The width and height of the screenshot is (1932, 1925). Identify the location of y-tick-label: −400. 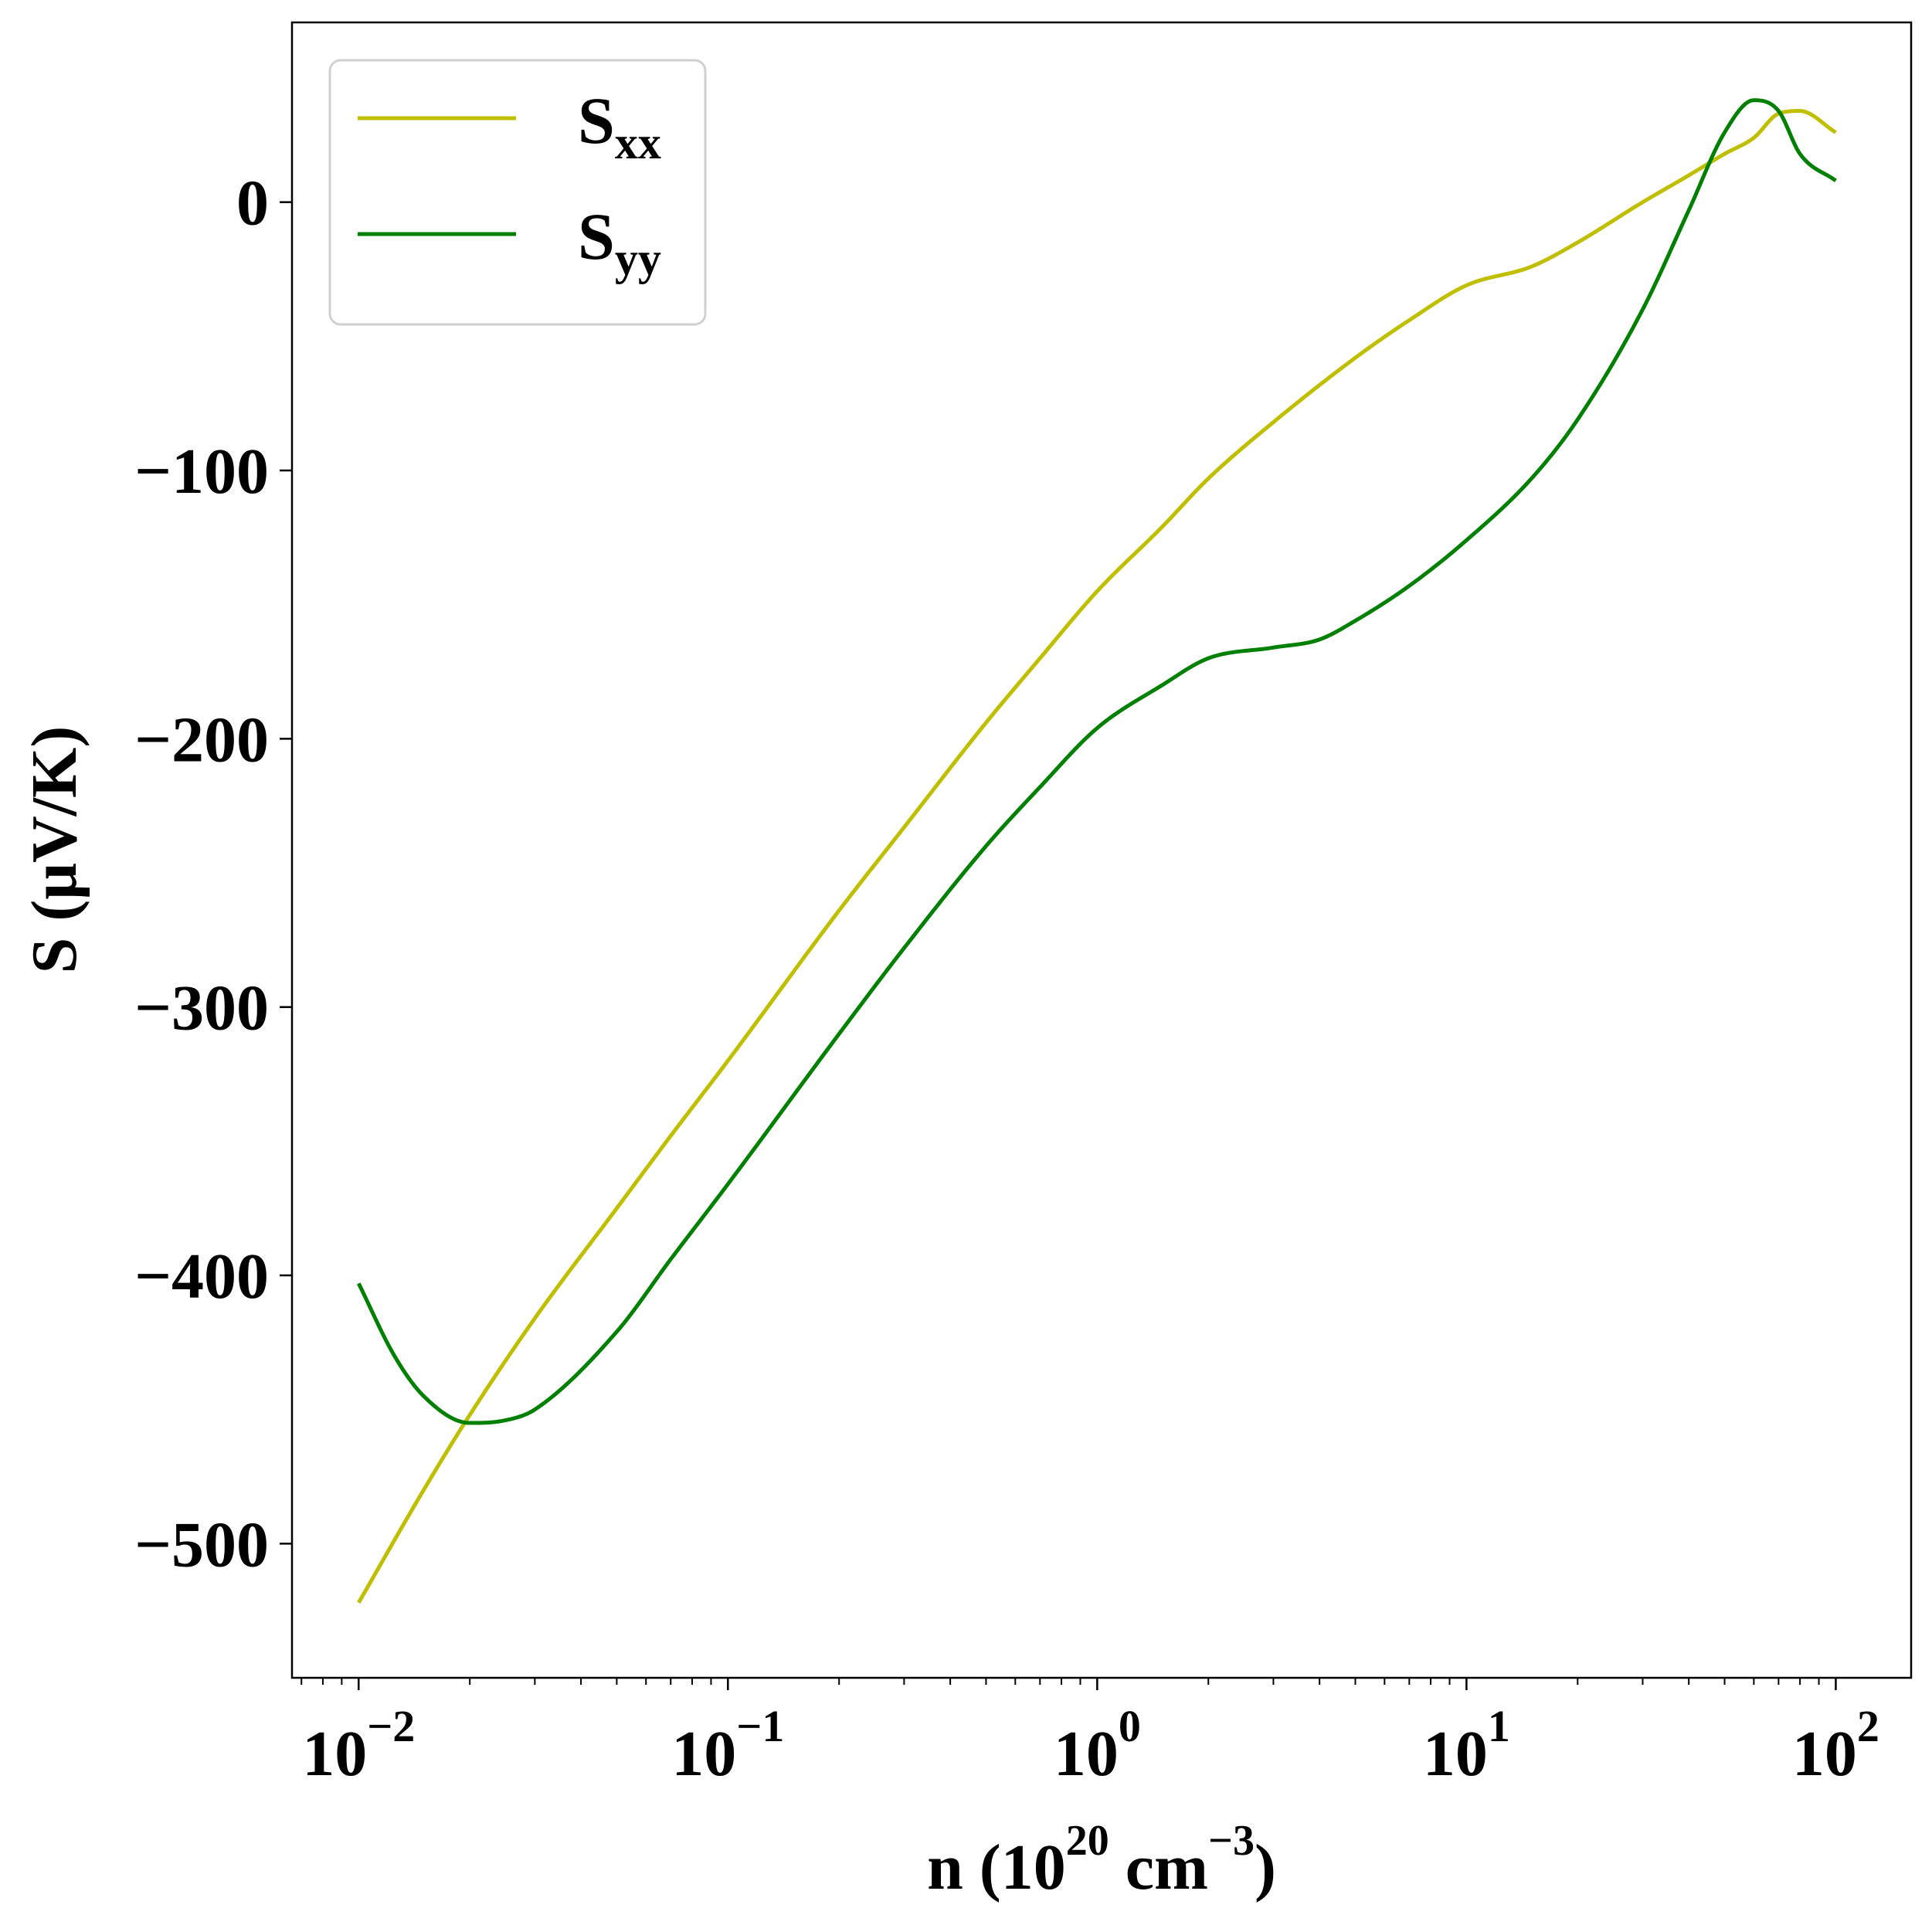
(202, 1276).